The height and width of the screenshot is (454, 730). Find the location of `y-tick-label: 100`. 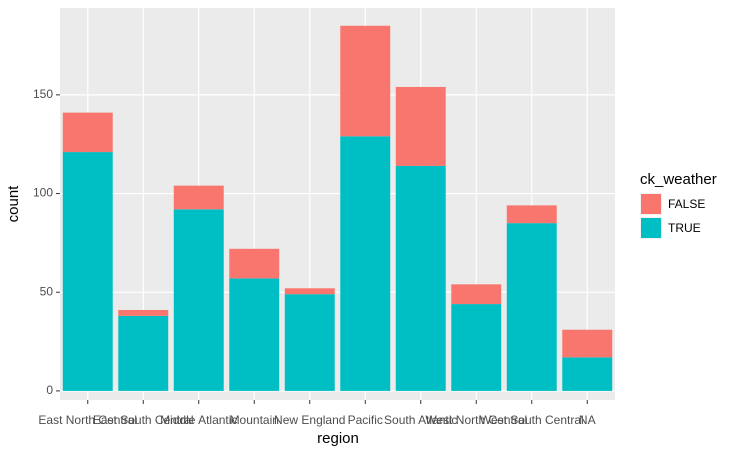

y-tick-label: 100 is located at coordinates (43, 193).